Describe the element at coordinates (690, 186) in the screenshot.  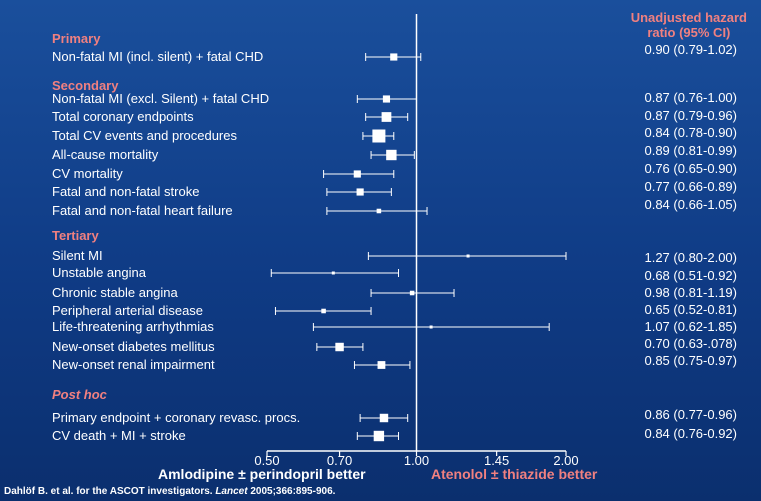
I see `row-hr-value: 0.77 (0.66-0.89)` at that location.